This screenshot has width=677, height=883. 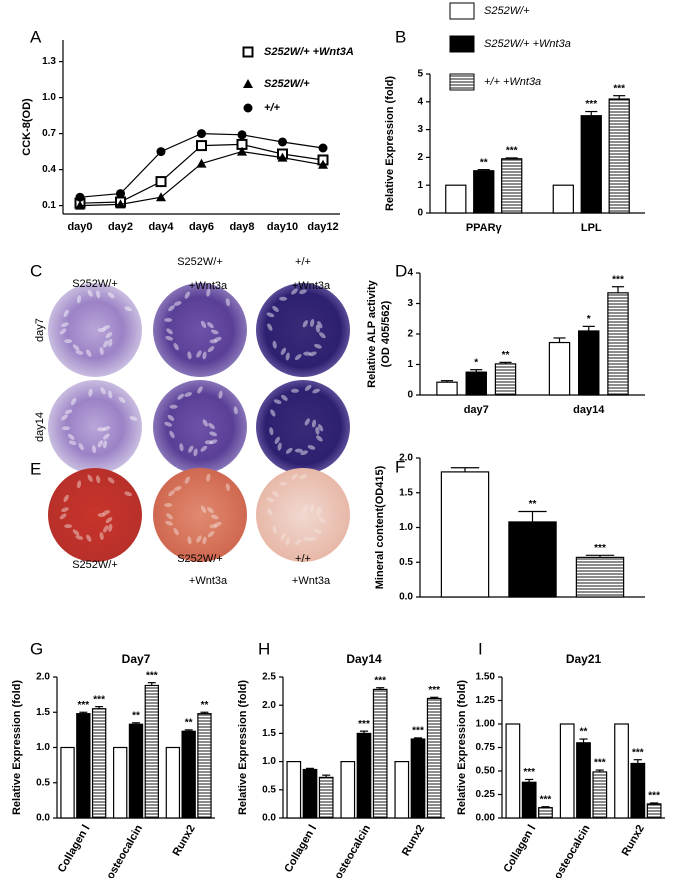 I want to click on legend-label: S252W/+ +Wnt3a, so click(x=527, y=44).